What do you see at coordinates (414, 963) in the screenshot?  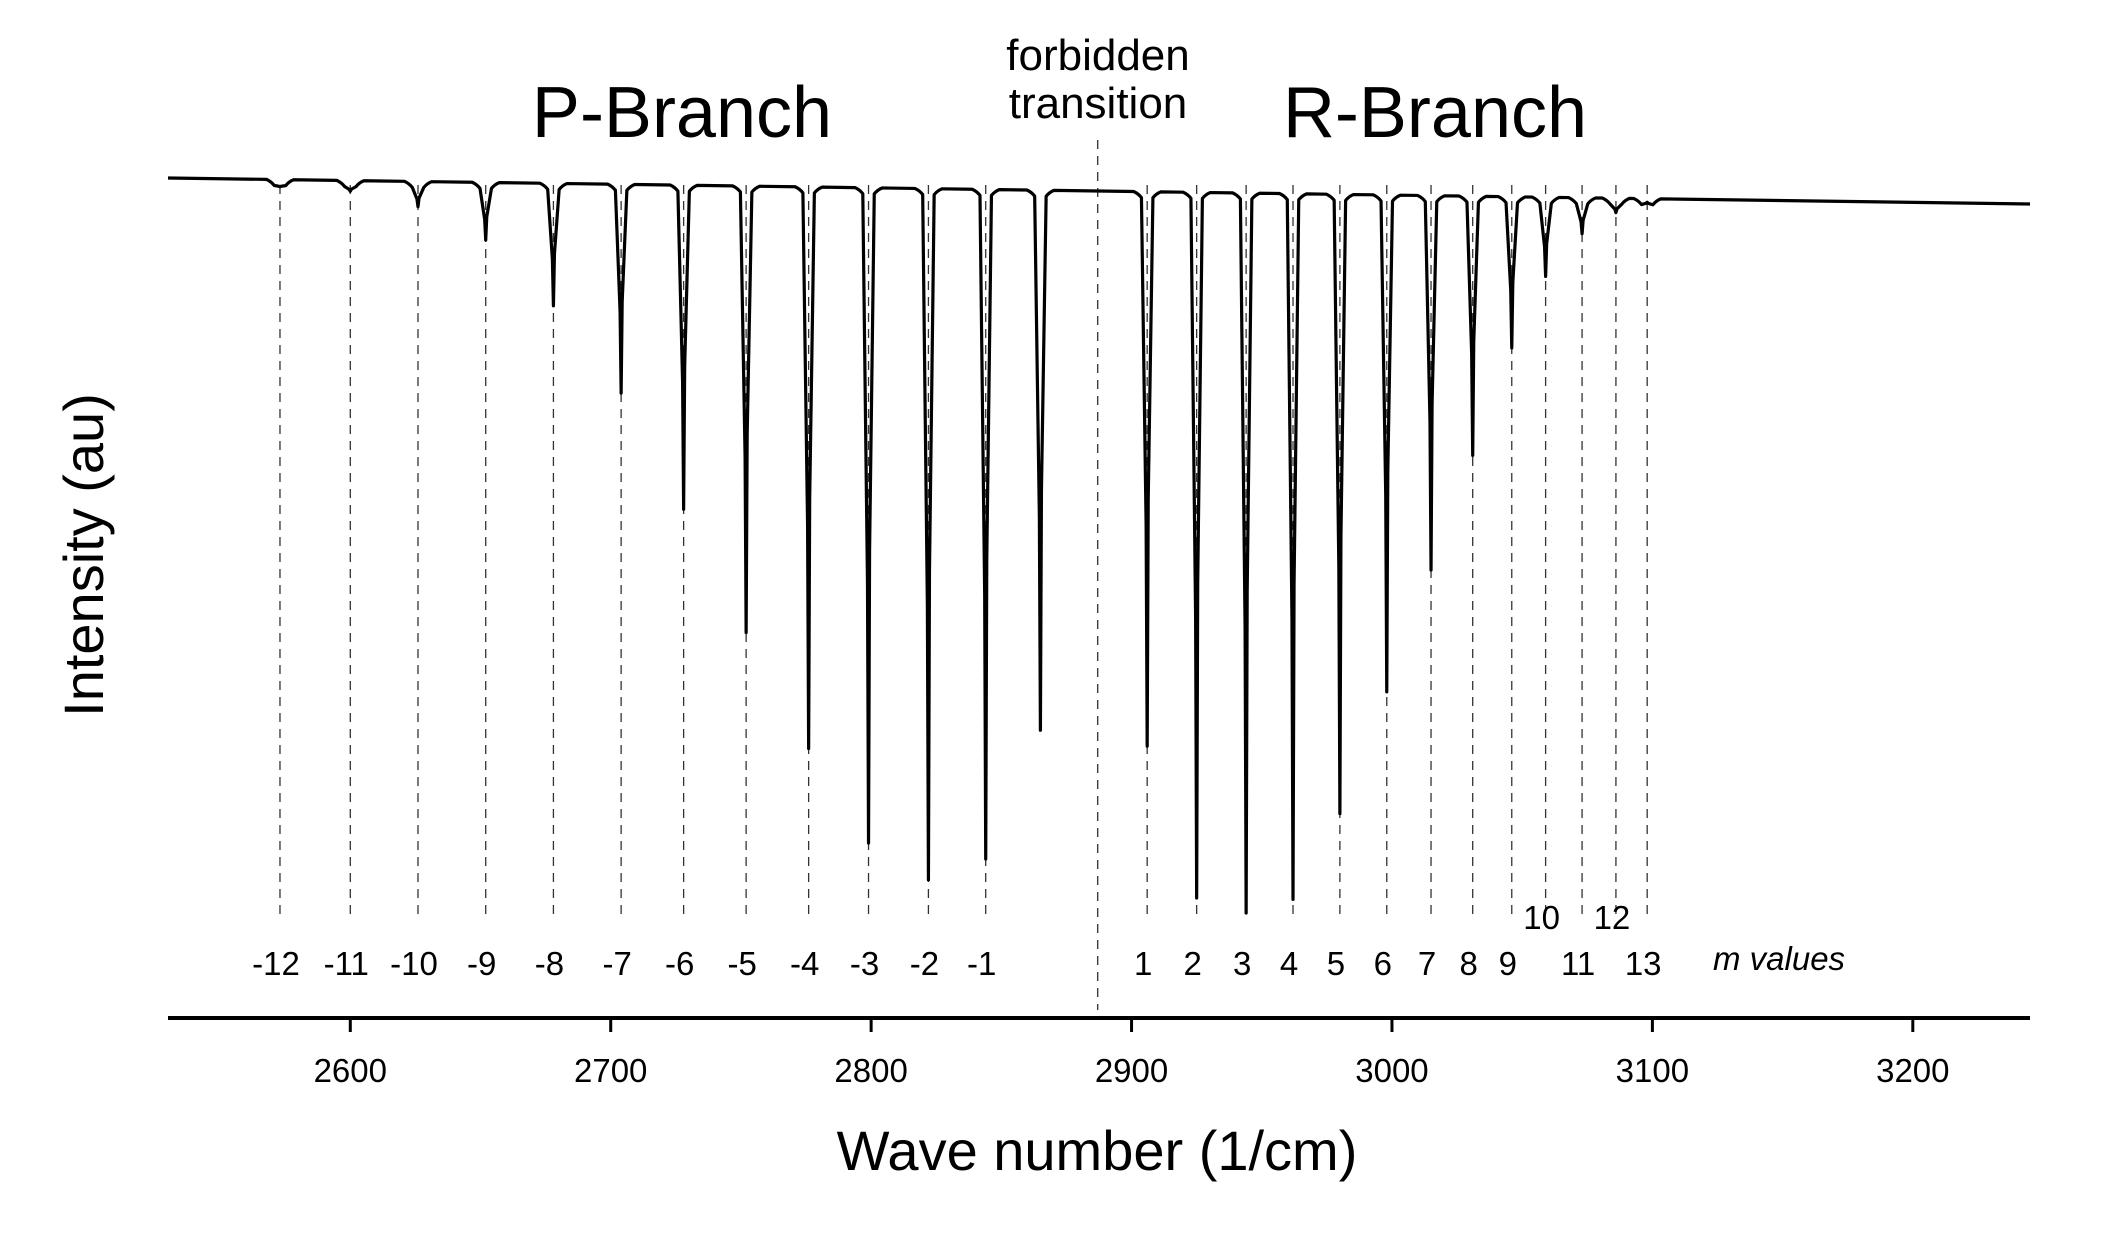 I see `m-value-label: -10` at bounding box center [414, 963].